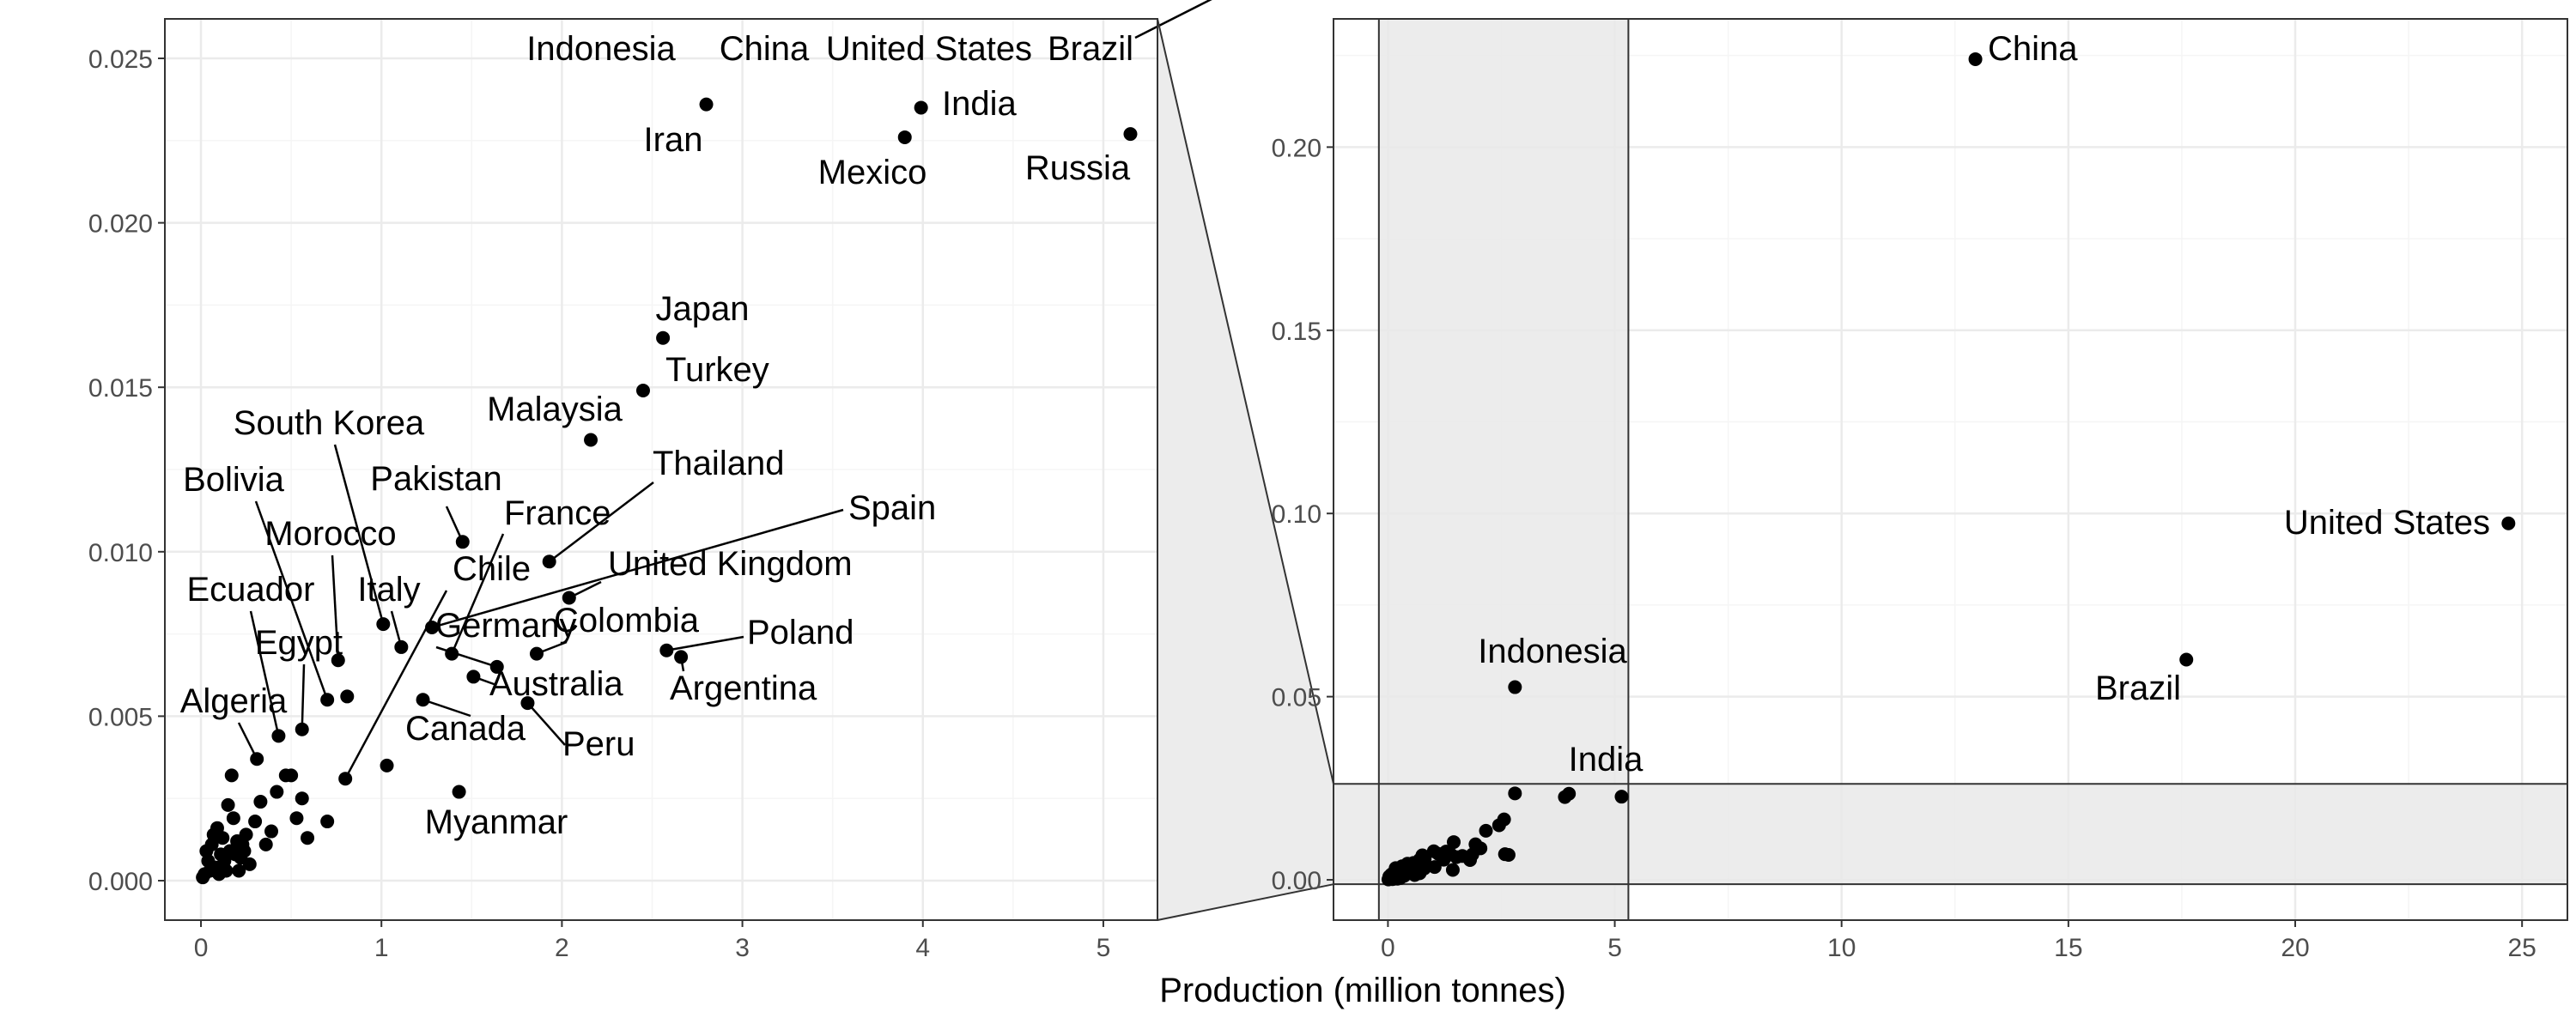 Image resolution: width=2576 pixels, height=1030 pixels. I want to click on label-japan: Japan, so click(703, 309).